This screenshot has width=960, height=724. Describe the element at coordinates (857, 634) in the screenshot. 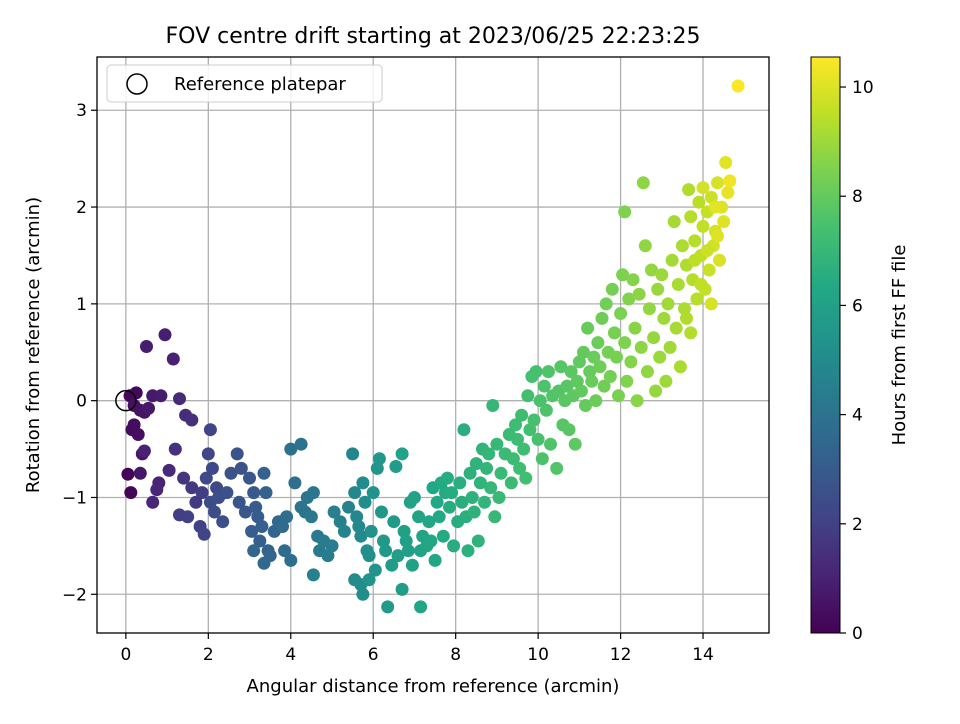

I see `colorbar-tick-label: 0` at that location.